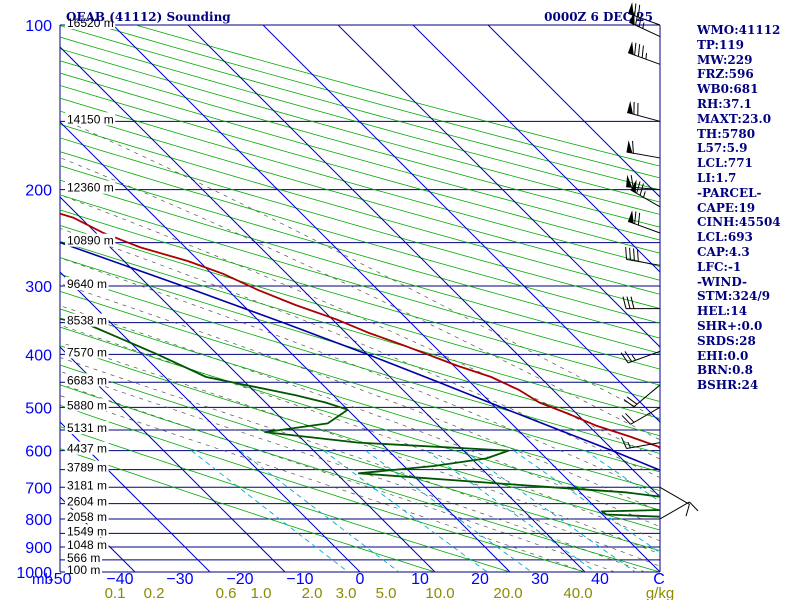 This screenshot has height=600, width=800. I want to click on pressure-label-700: 700, so click(38, 488).